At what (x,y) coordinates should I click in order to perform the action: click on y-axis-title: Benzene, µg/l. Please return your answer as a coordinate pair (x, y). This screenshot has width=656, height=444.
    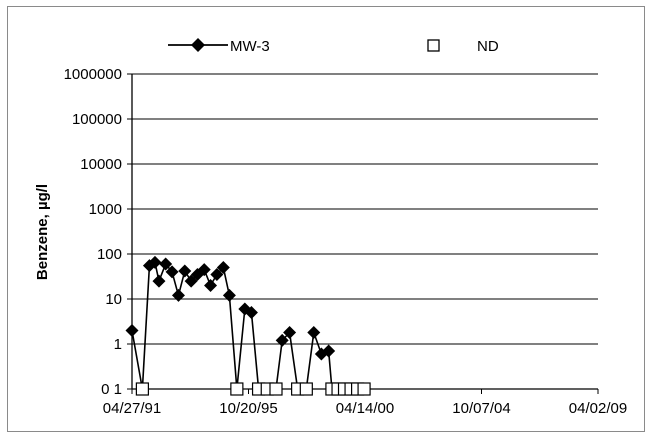
    Looking at the image, I should click on (42, 232).